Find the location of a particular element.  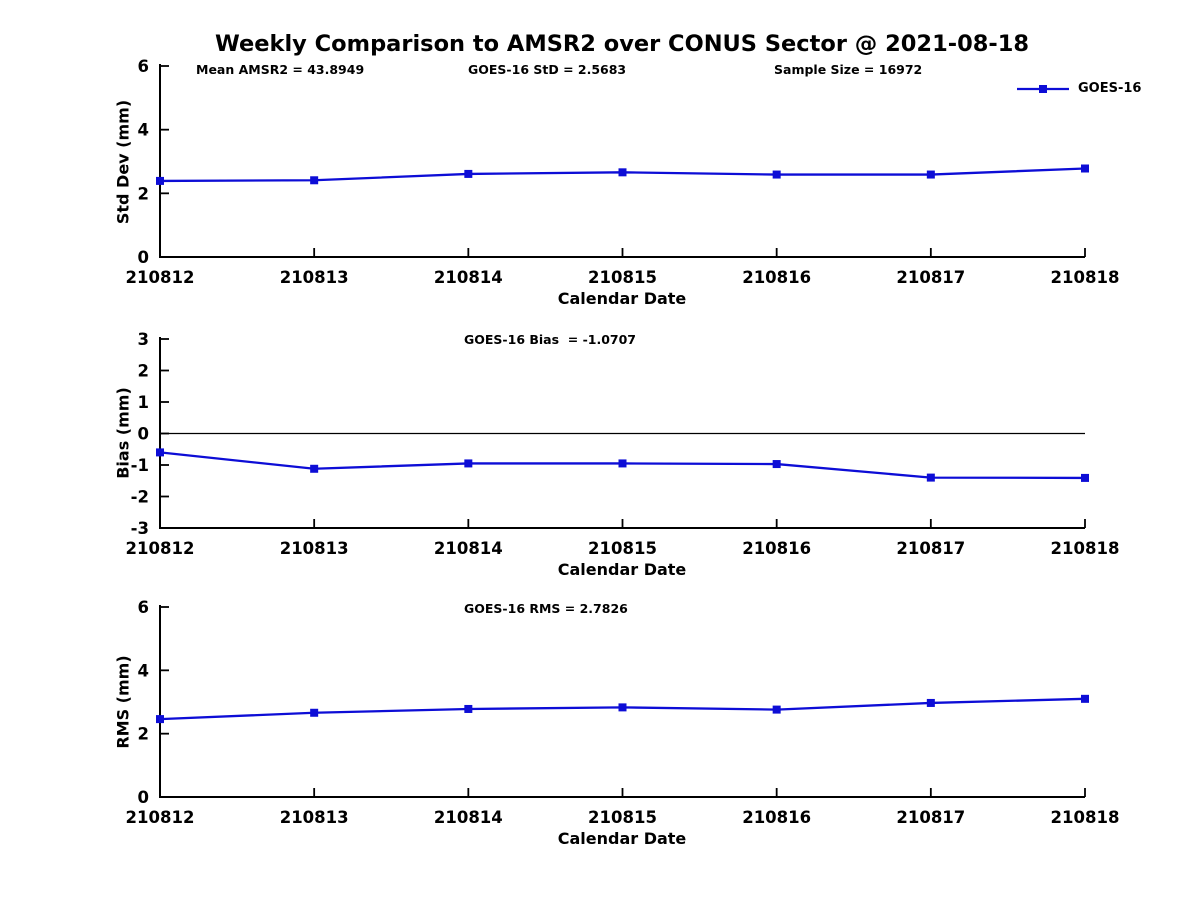

y-tick-label: -3 is located at coordinates (140, 528).